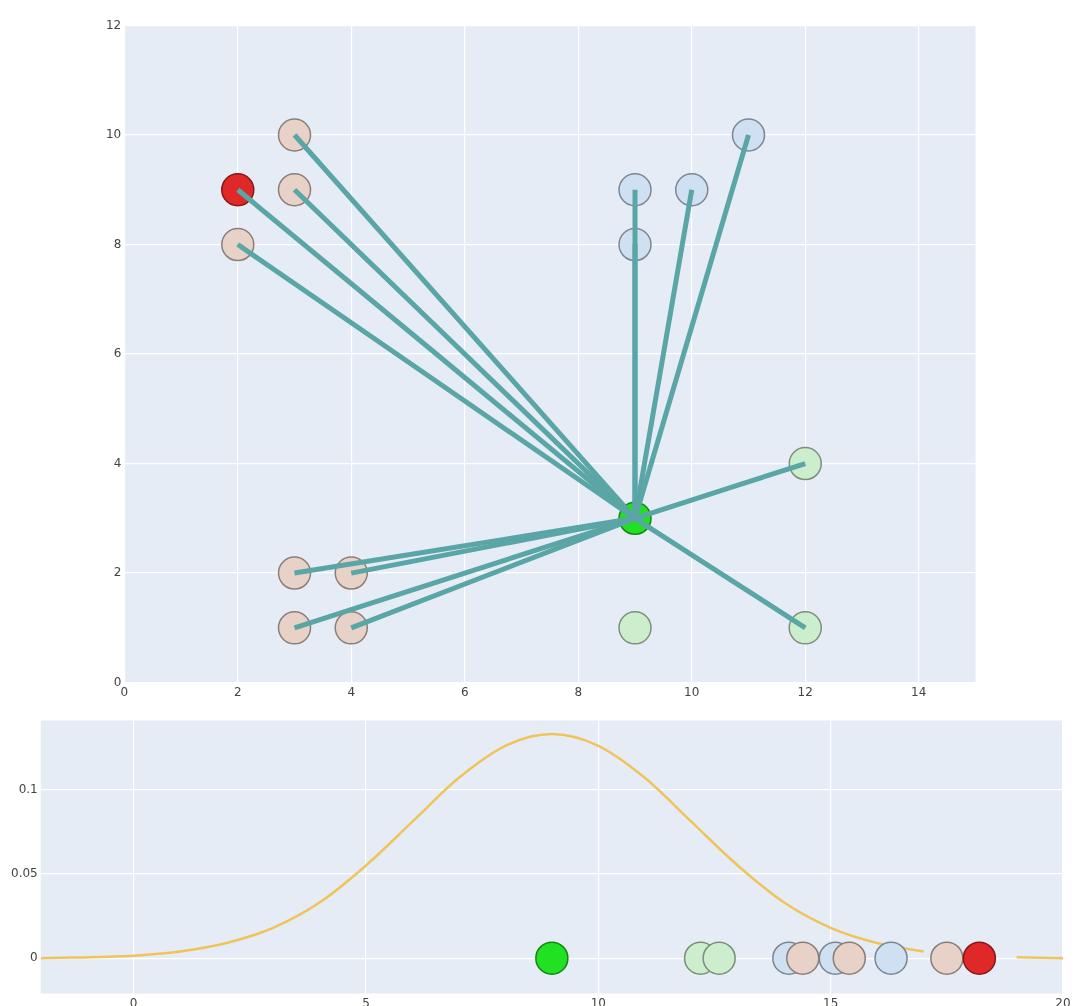 This screenshot has width=1081, height=1006. What do you see at coordinates (24, 873) in the screenshot?
I see `y-tick-label: 0.05` at bounding box center [24, 873].